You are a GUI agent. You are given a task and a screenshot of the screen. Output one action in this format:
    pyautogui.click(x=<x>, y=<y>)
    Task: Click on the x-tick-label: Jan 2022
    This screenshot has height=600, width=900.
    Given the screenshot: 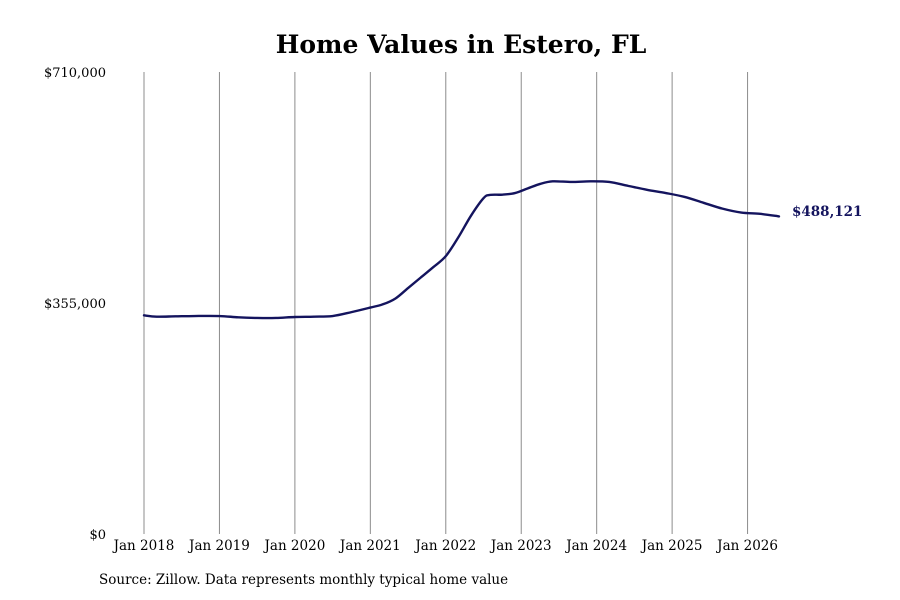 What is the action you would take?
    pyautogui.click(x=444, y=546)
    